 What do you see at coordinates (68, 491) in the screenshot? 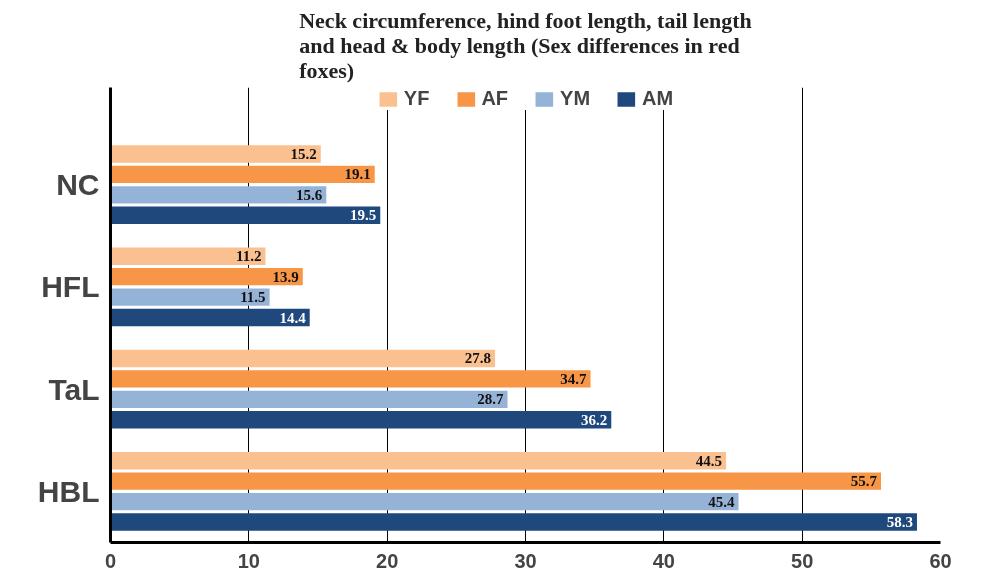
I see `y-tick-label: HBL` at bounding box center [68, 491].